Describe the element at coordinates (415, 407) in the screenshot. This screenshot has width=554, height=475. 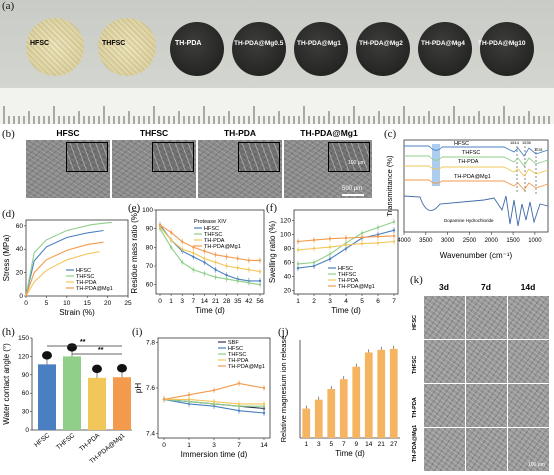
I see `k-row-label: TH-PDA` at that location.